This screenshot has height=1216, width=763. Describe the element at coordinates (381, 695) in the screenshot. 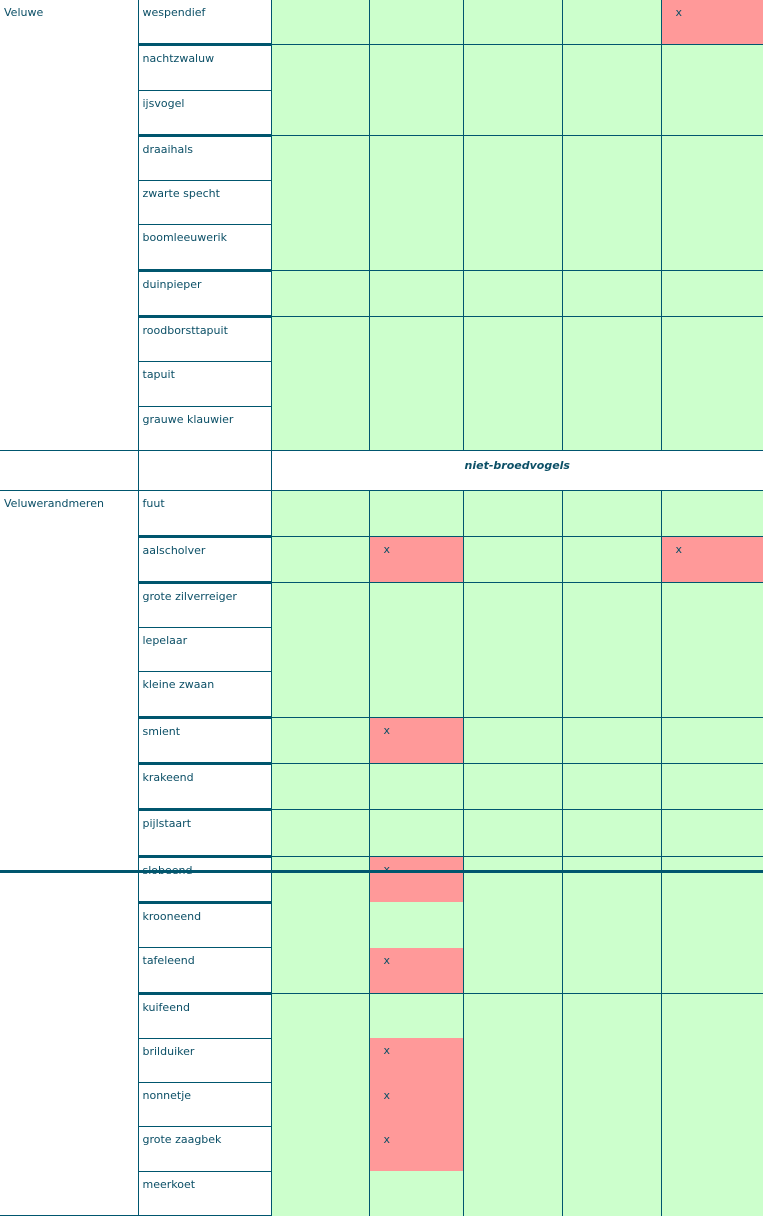

I see `table-row: kleine zwaan` at that location.